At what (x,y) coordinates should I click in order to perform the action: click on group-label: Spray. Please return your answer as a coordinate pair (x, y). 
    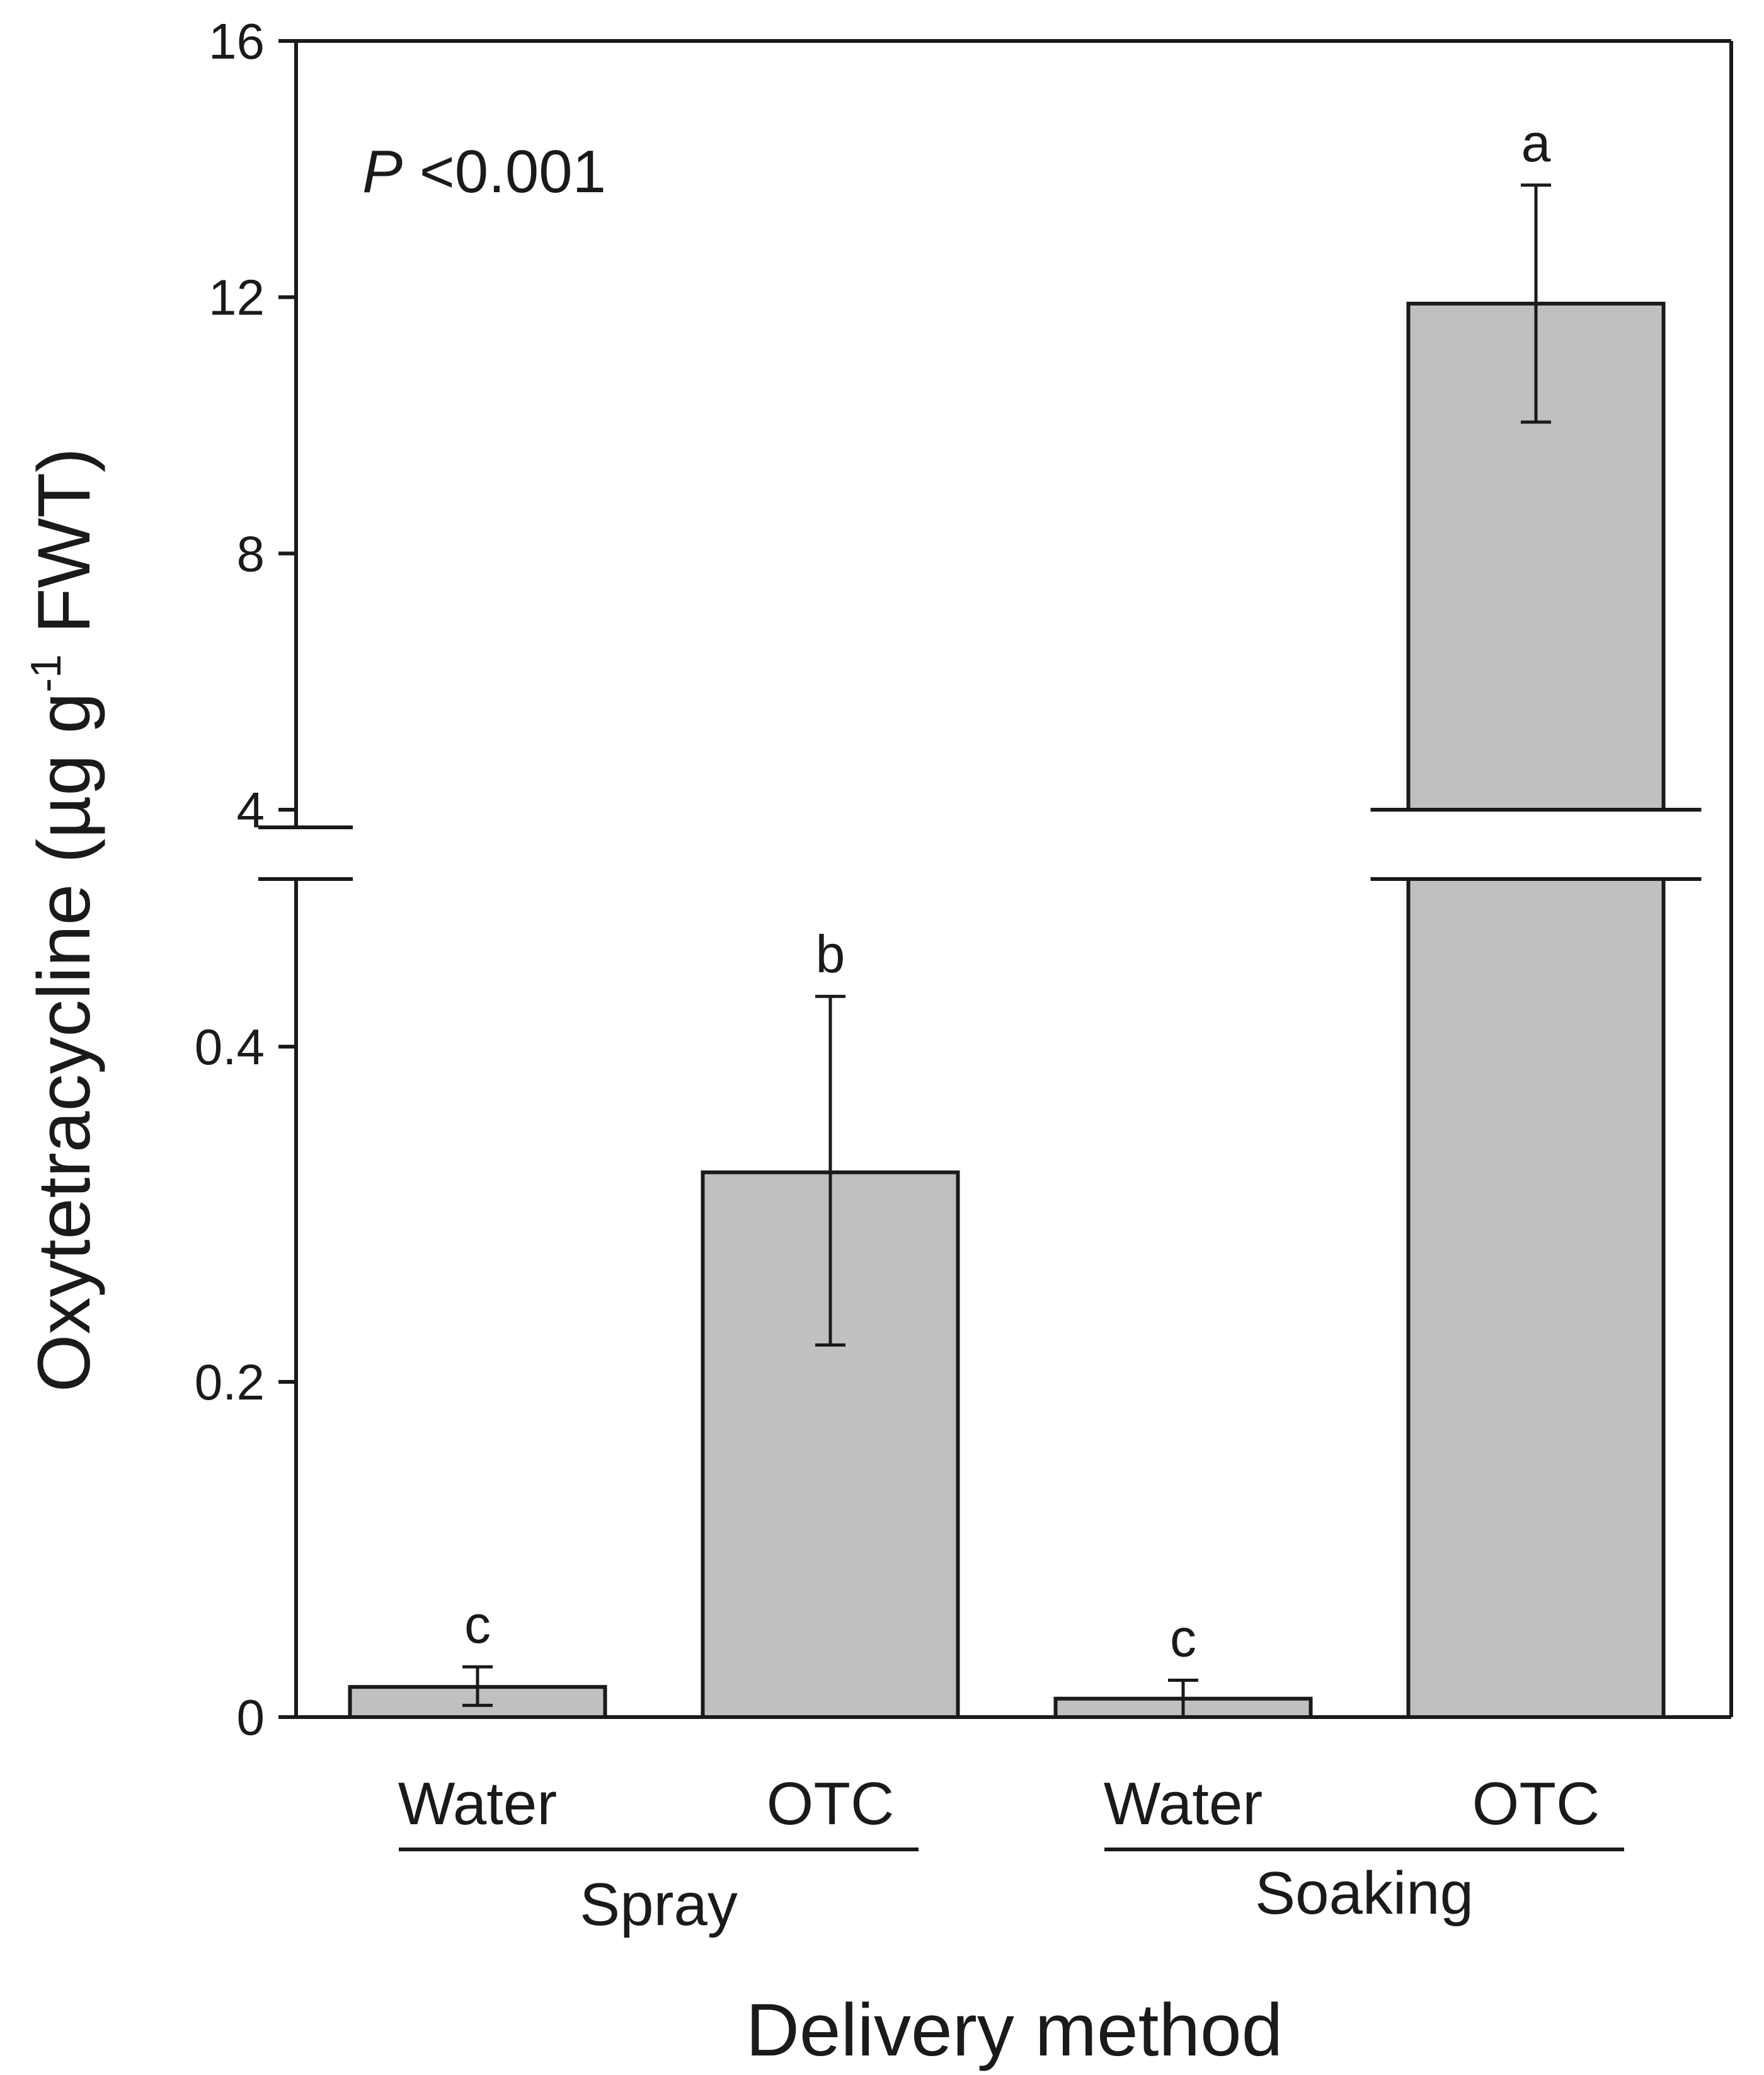
    Looking at the image, I should click on (659, 1904).